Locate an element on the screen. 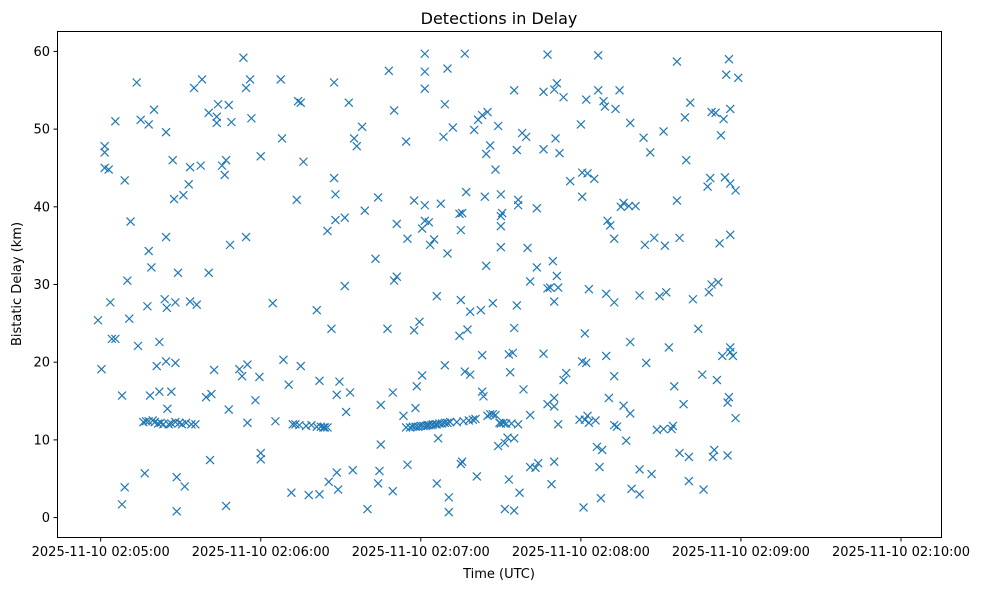 This screenshot has width=985, height=590. y-tick-label: 0 is located at coordinates (46, 518).